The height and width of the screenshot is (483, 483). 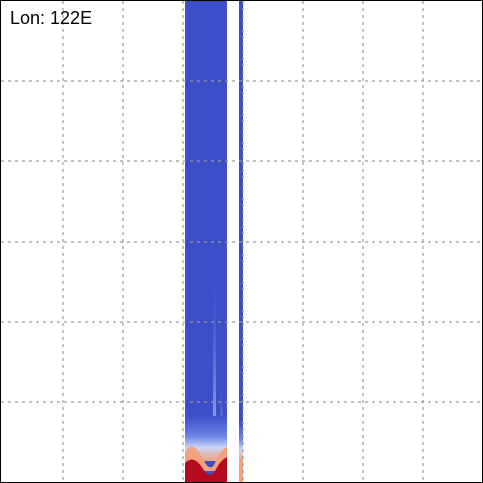 What do you see at coordinates (214, 354) in the screenshot?
I see `plume-streak` at bounding box center [214, 354].